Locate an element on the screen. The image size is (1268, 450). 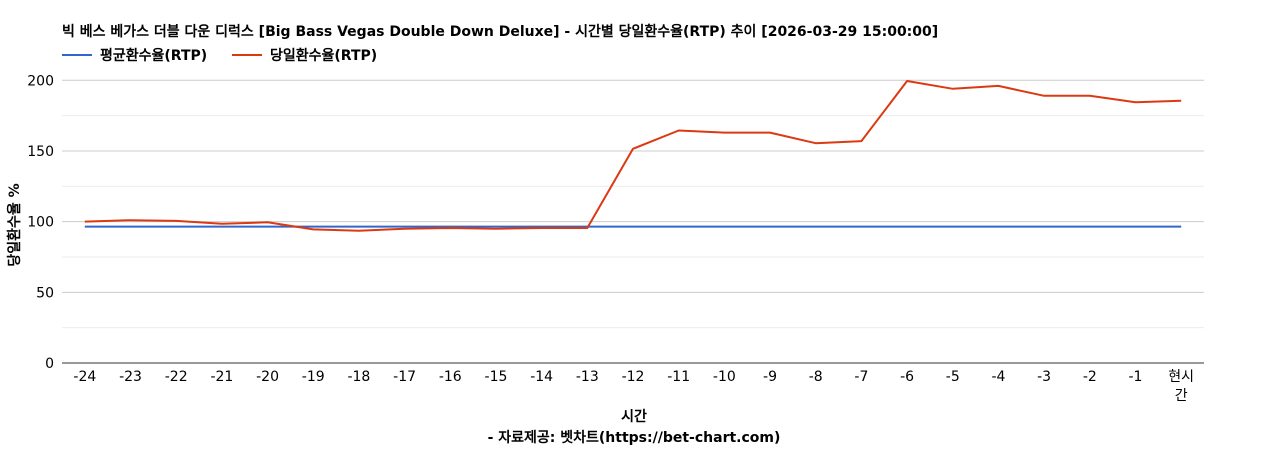
x-tick-label: -17 is located at coordinates (404, 377).